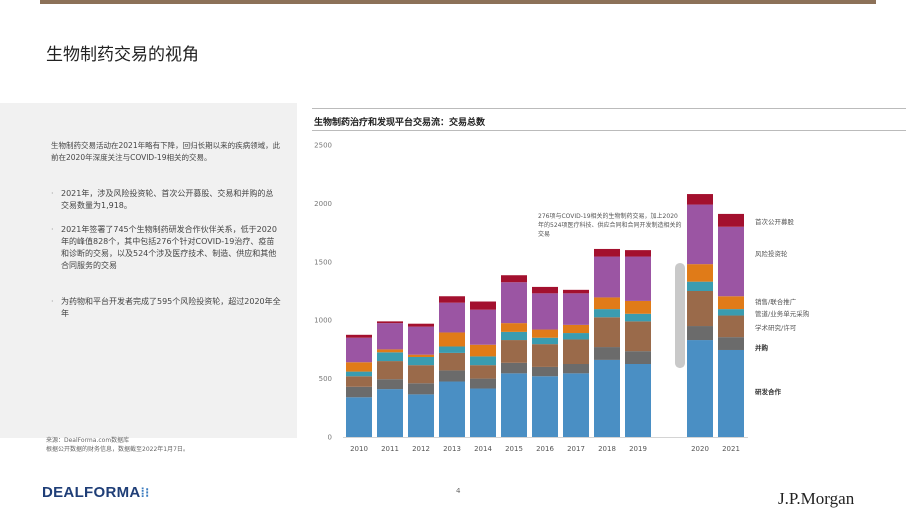 Image resolution: width=920 pixels, height=518 pixels. Describe the element at coordinates (609, 119) in the screenshot. I see `chart-title-rule` at that location.